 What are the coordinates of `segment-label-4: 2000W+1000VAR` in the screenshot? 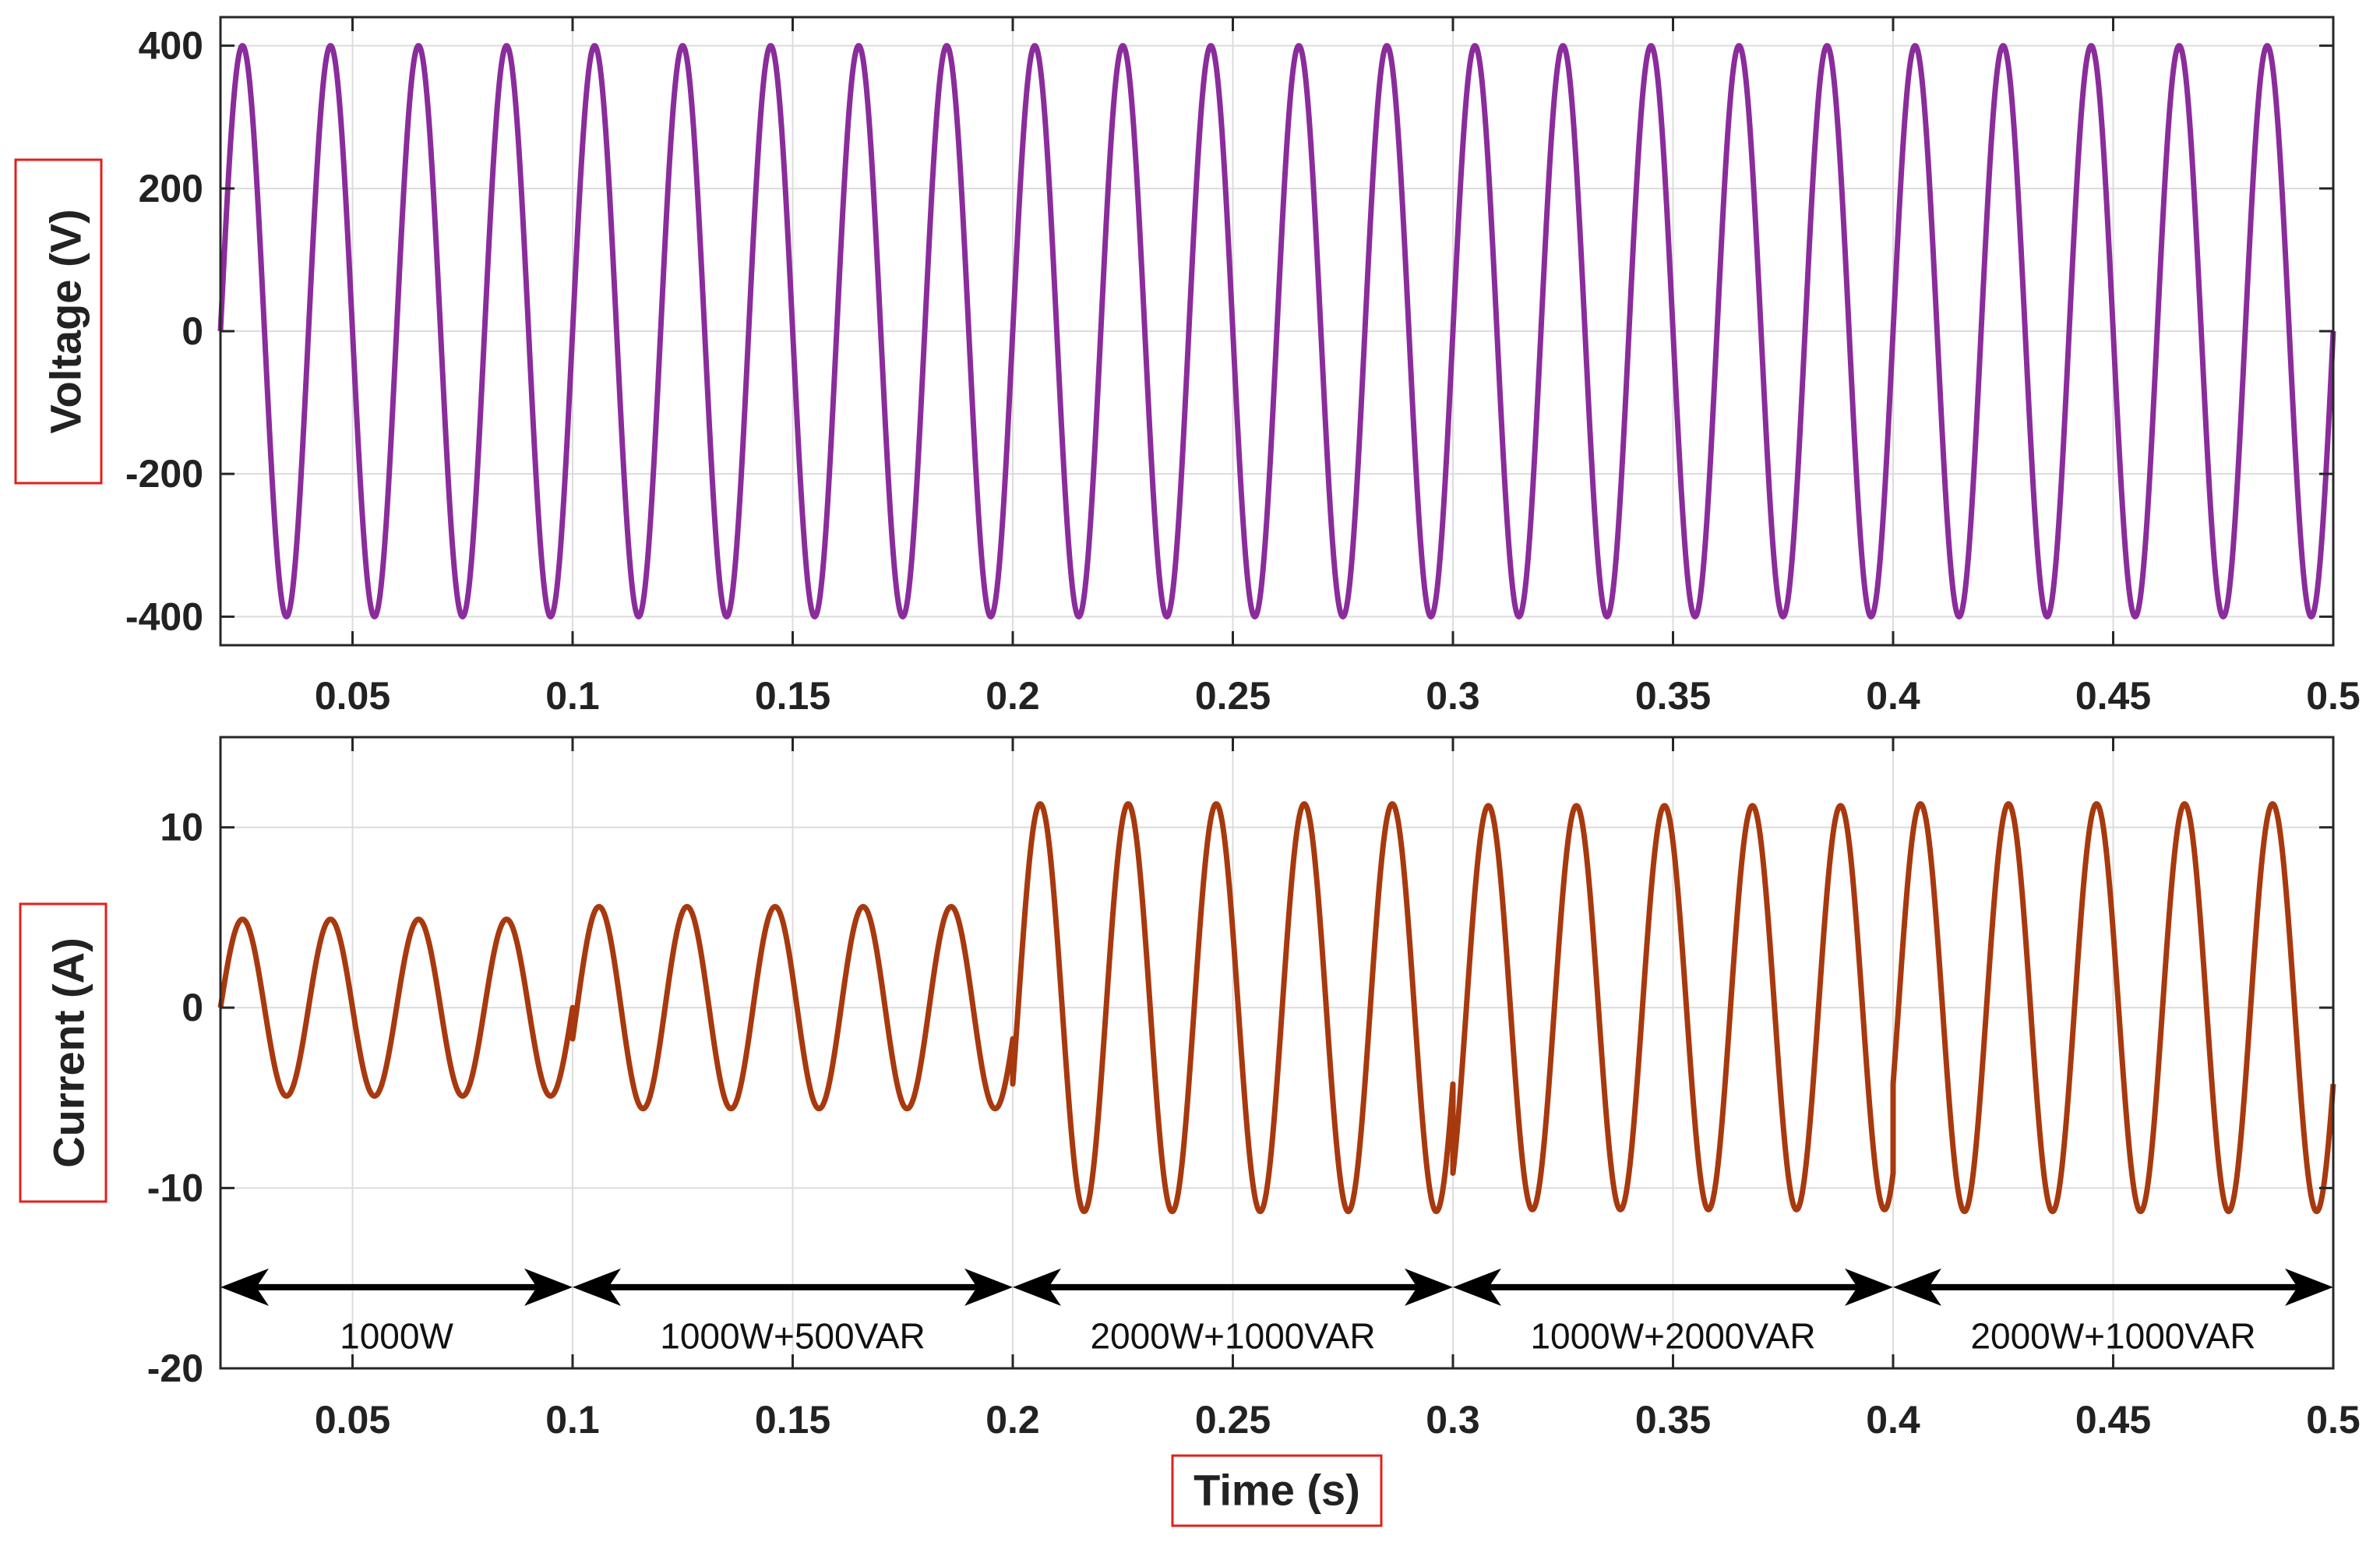 It's located at (2112, 1335).